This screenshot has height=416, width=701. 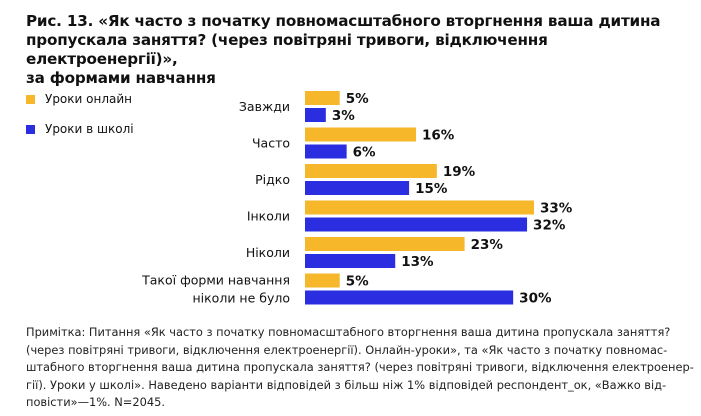 I want to click on data-label: 33%, so click(x=556, y=209).